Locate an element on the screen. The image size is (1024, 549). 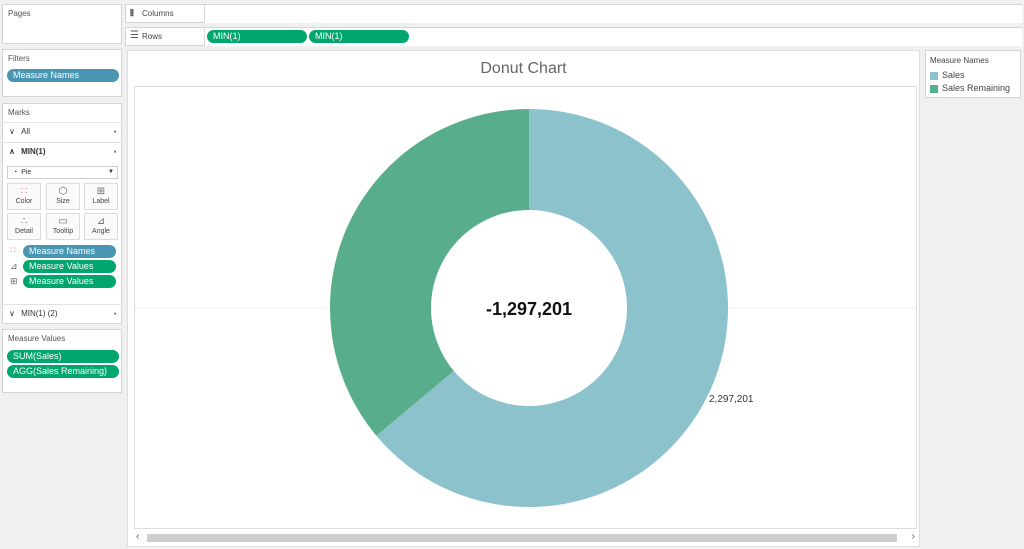
pie-slice-sales-remaining is located at coordinates (429, 272).